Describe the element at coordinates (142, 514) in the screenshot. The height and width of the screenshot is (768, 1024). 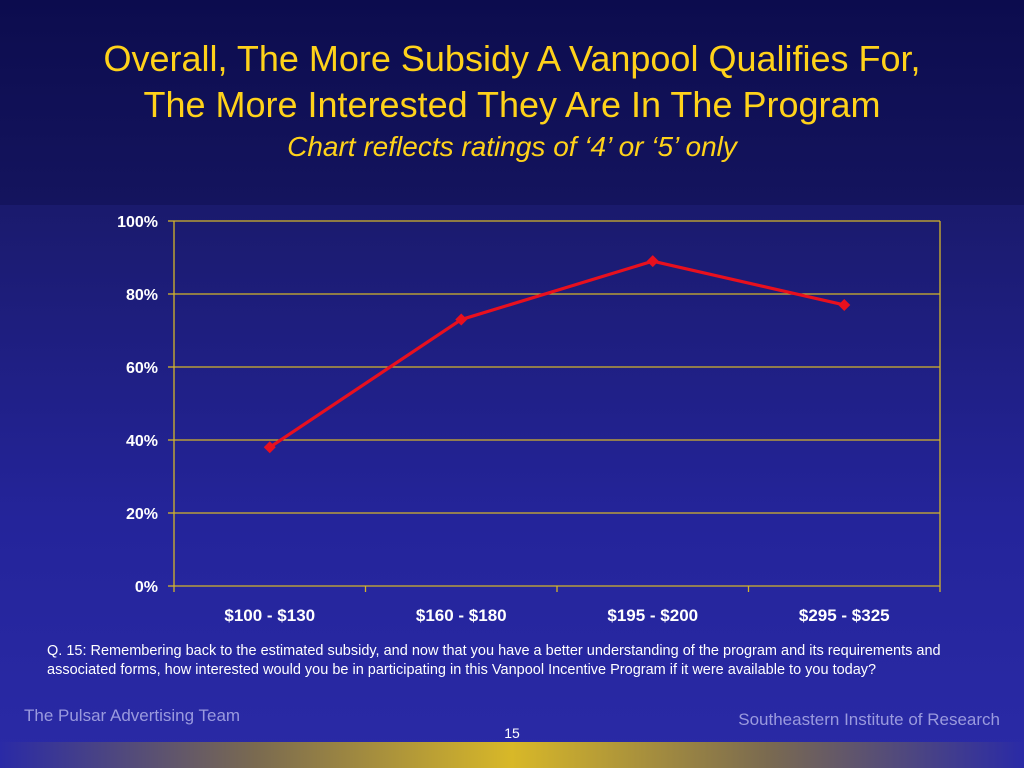
I see `ytick-label-20: 20%` at that location.